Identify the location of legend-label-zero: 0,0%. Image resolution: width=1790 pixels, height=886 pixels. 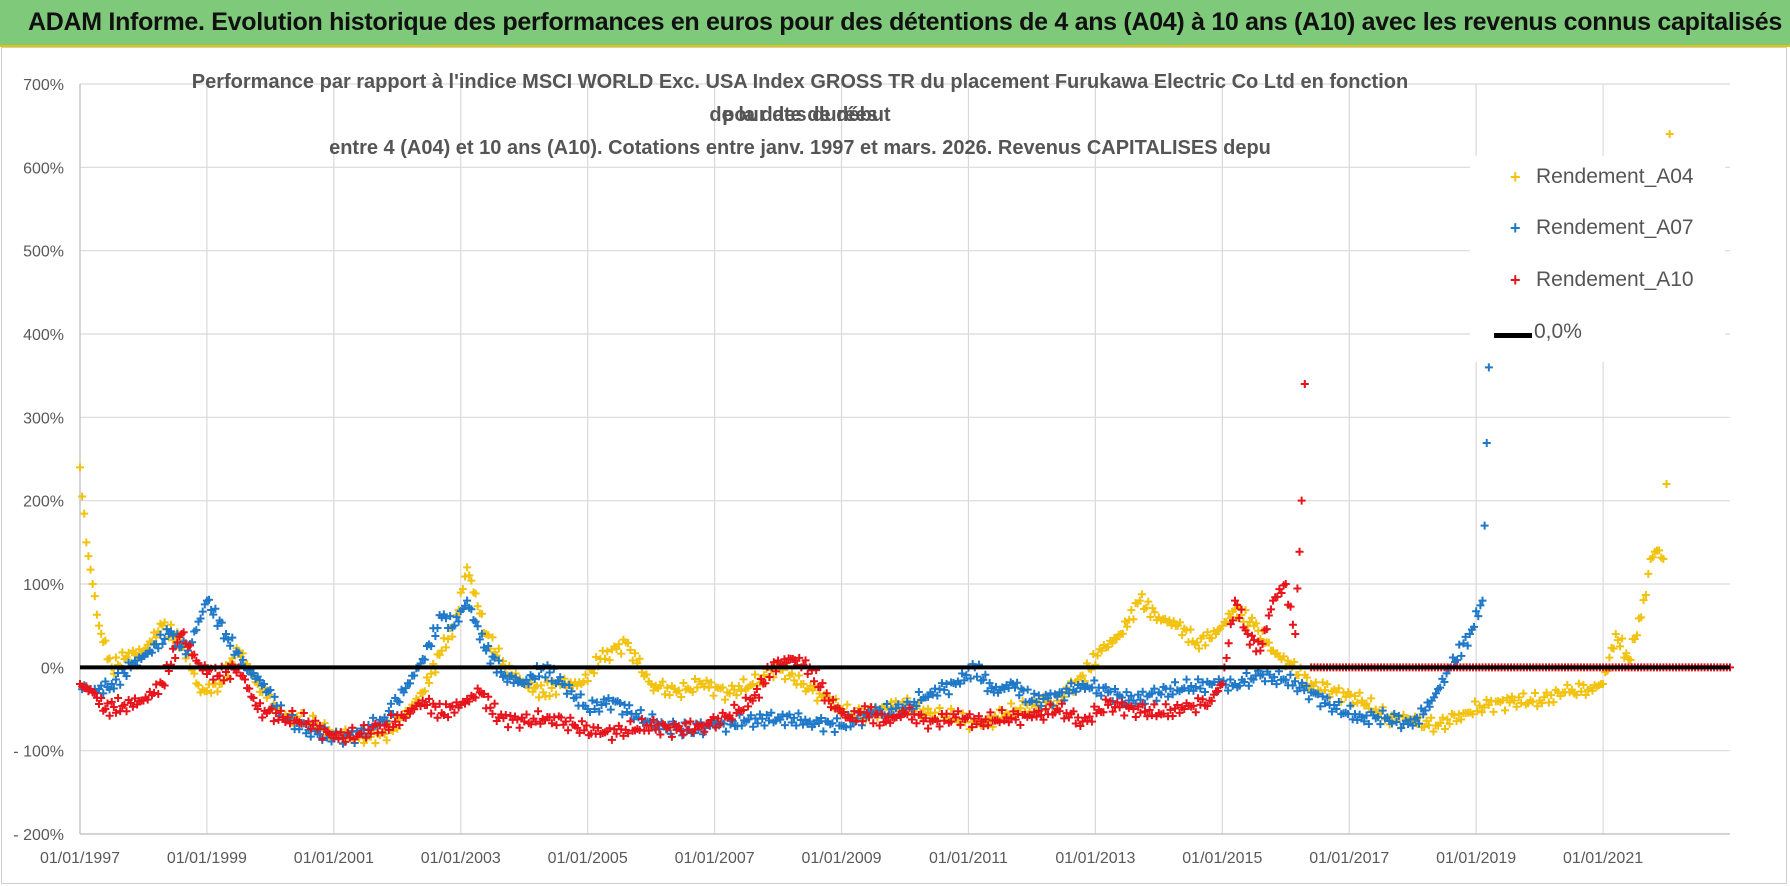
(1558, 331).